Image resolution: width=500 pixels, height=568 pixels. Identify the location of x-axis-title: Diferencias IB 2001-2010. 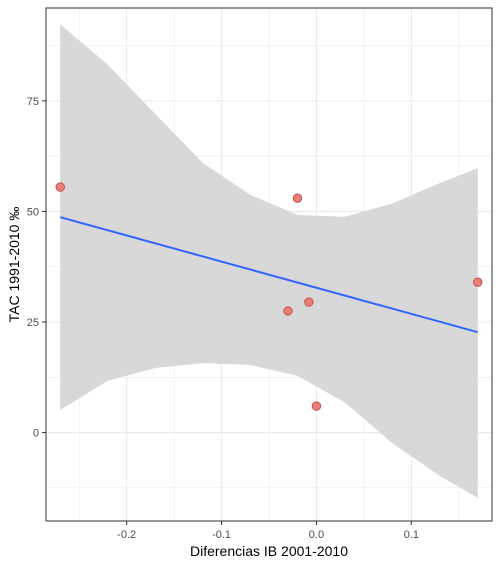
(269, 551).